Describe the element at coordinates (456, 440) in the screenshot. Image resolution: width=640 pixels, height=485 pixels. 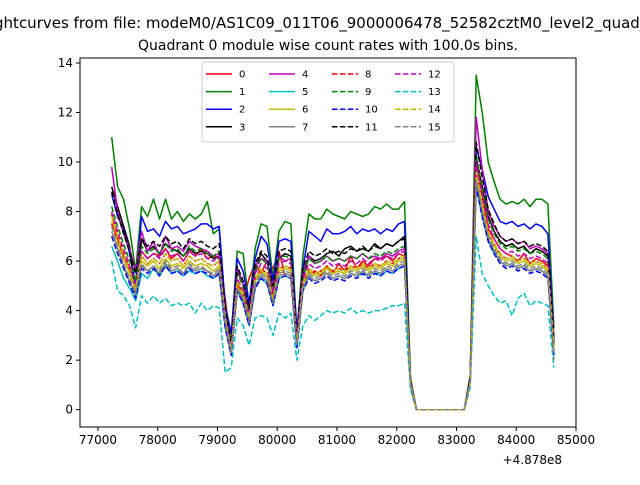
I see `x-tick-label: 83000` at that location.